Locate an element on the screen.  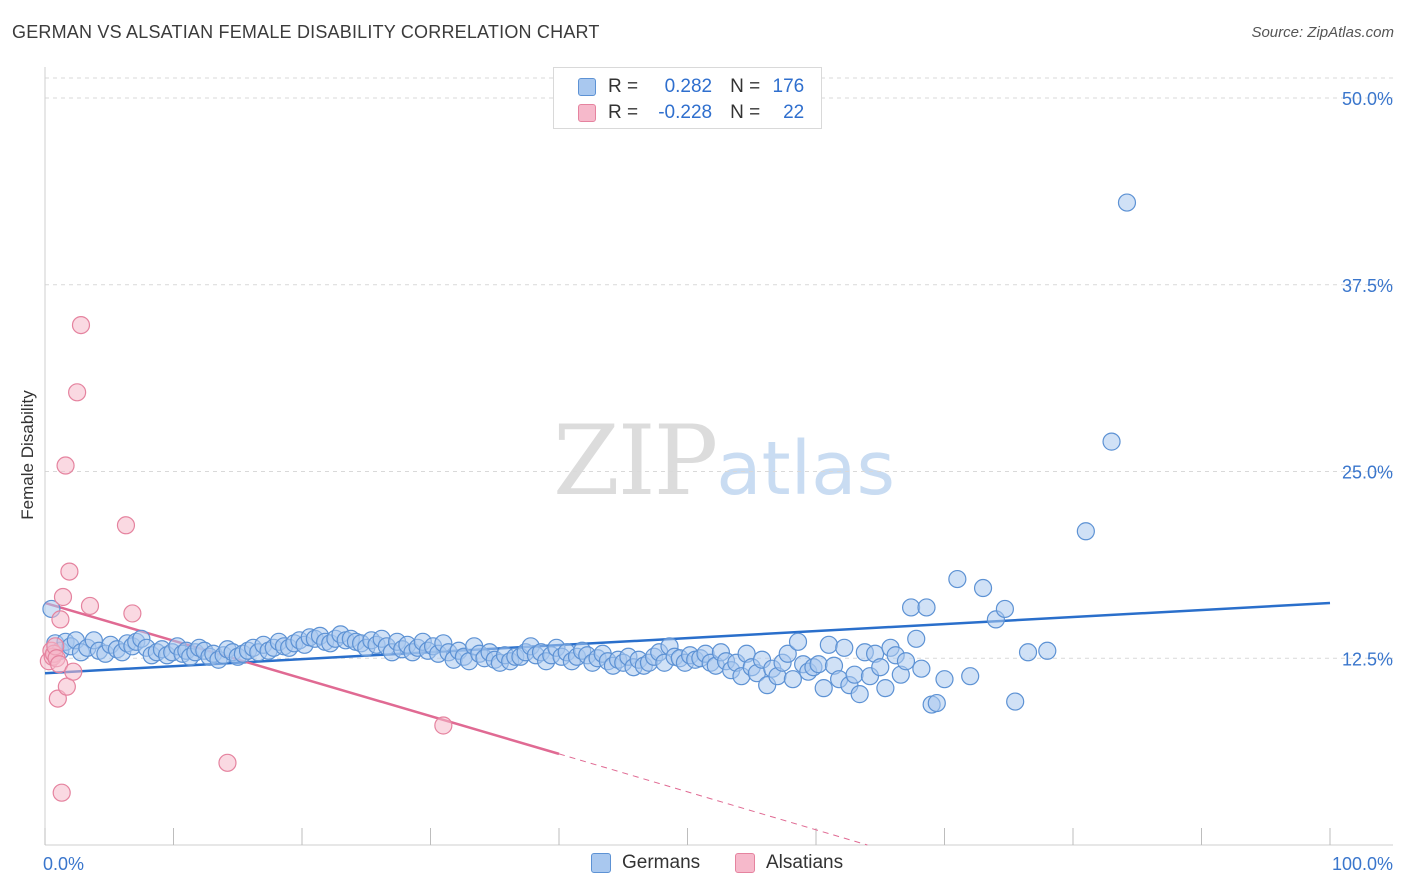
legend-label-germans: Germans is located at coordinates (661, 862).